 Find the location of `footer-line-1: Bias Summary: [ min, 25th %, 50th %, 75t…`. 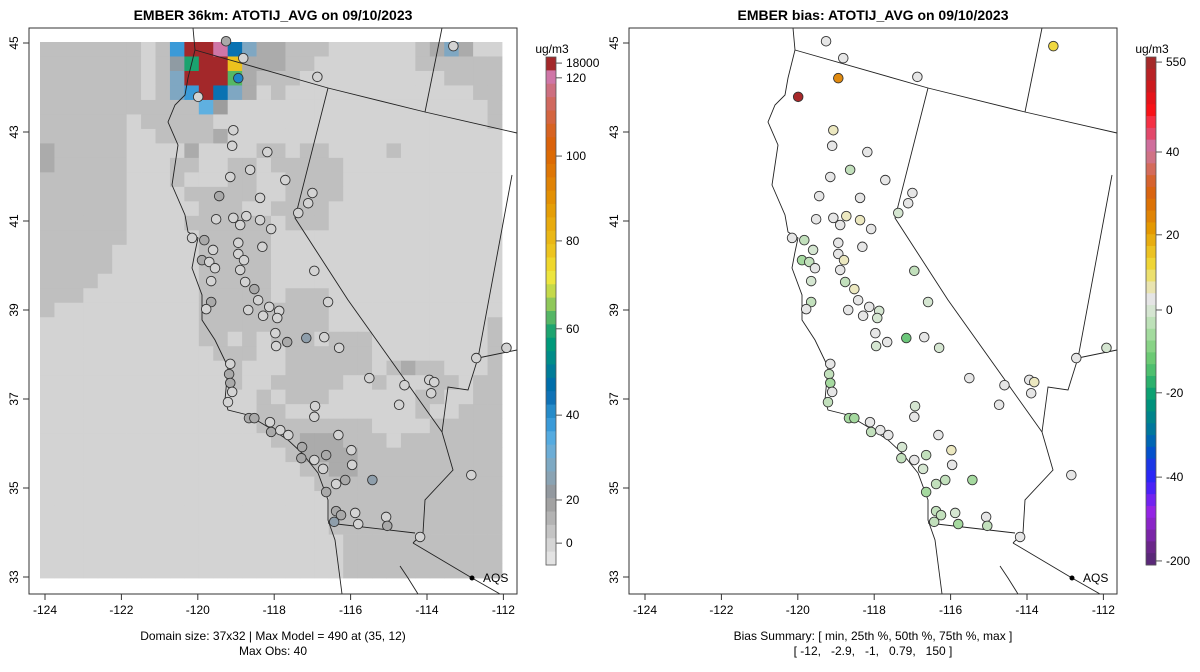

footer-line-1: Bias Summary: [ min, 25th %, 50th %, 75t… is located at coordinates (873, 636).